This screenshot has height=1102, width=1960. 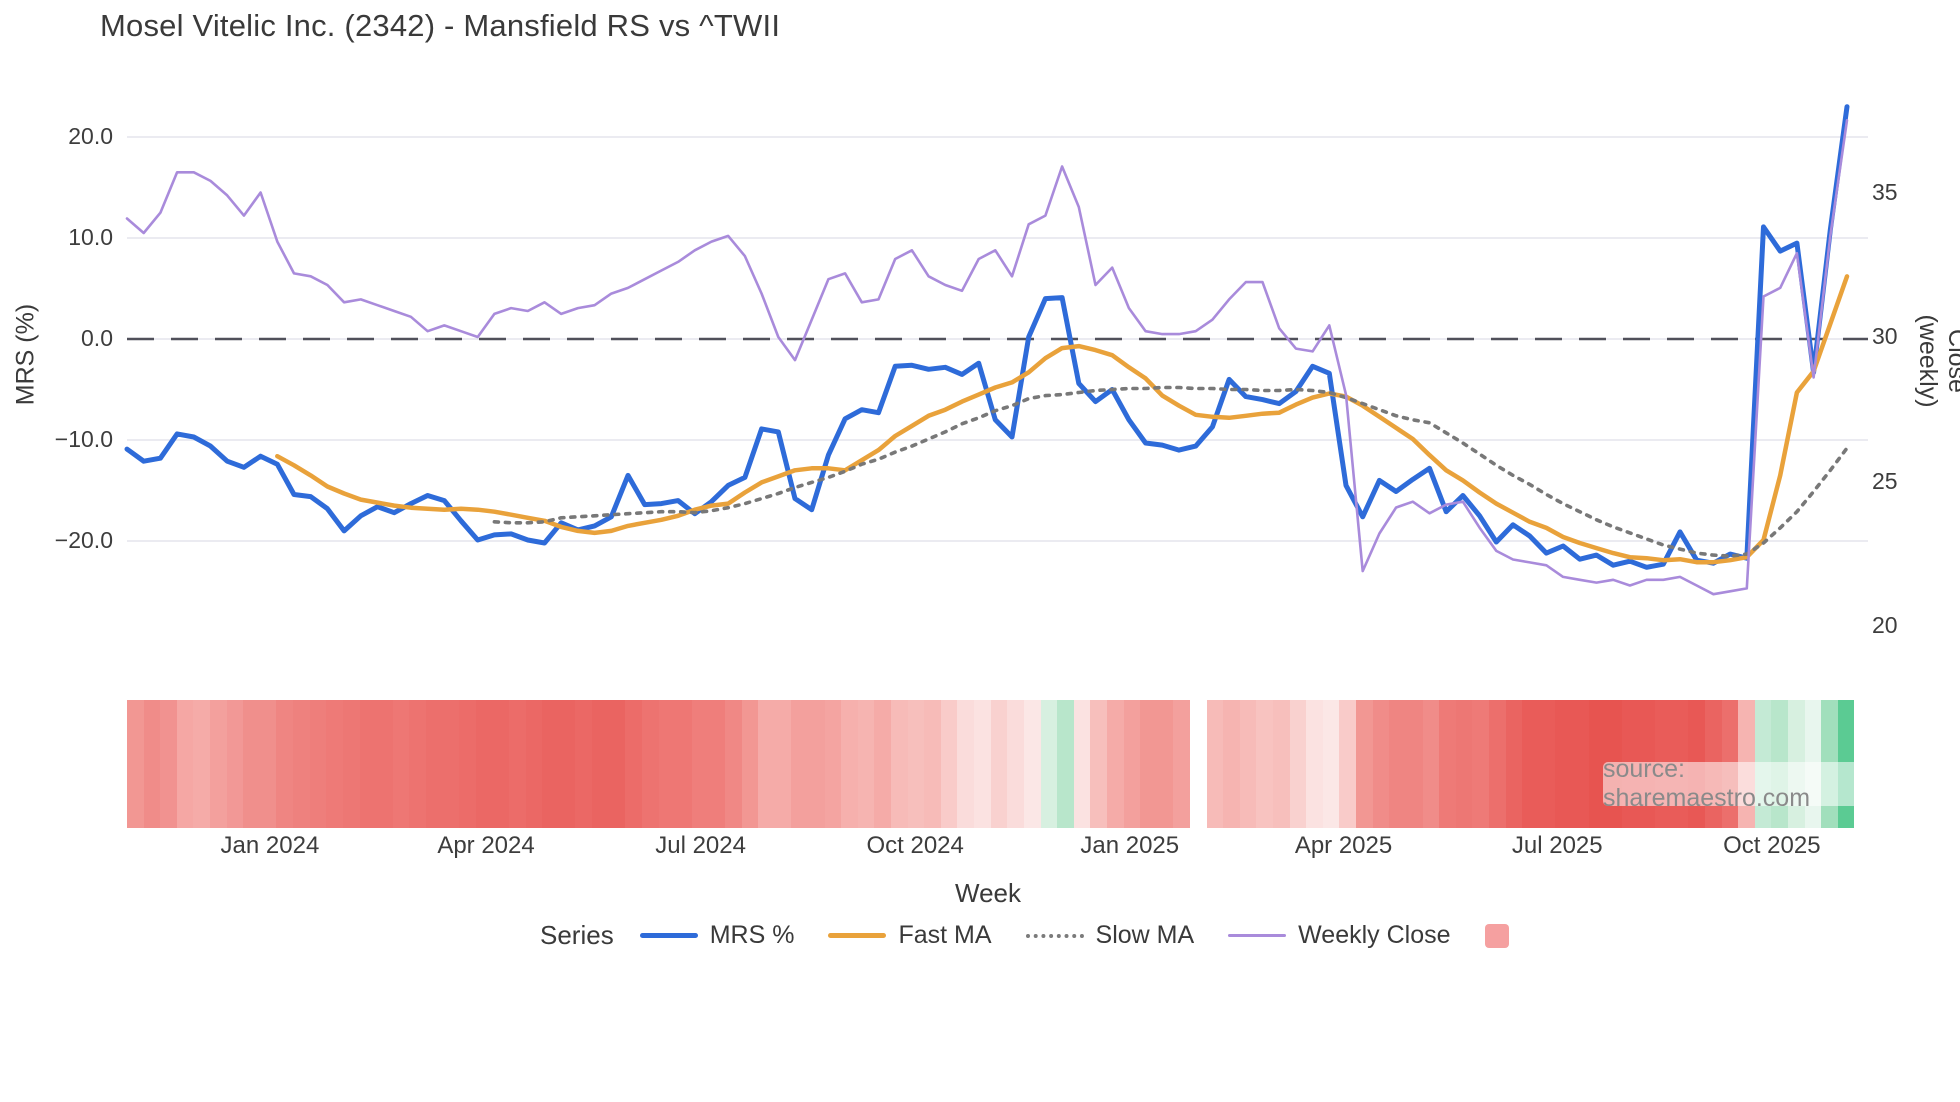 I want to click on legend-item-heatmap, so click(x=1496, y=935).